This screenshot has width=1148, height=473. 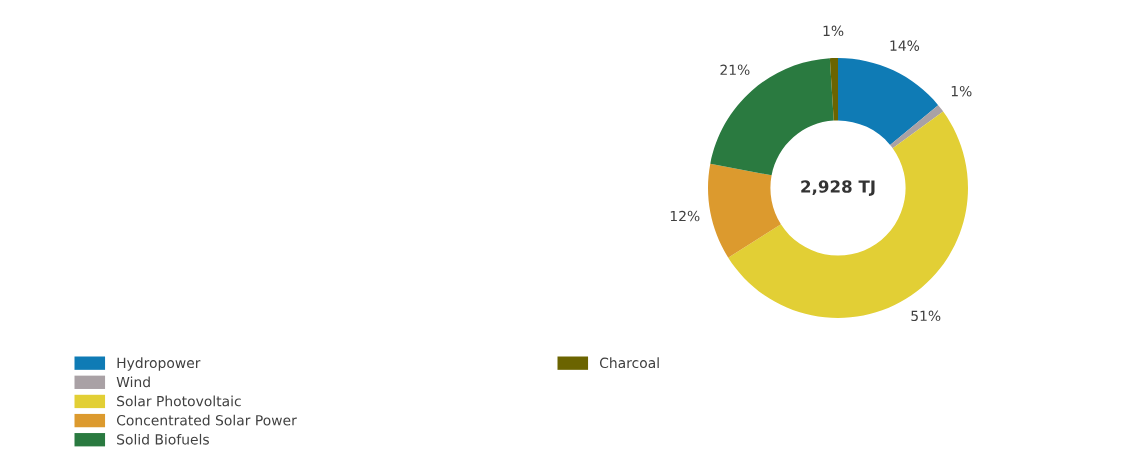 What do you see at coordinates (926, 316) in the screenshot?
I see `data-label: 51%` at bounding box center [926, 316].